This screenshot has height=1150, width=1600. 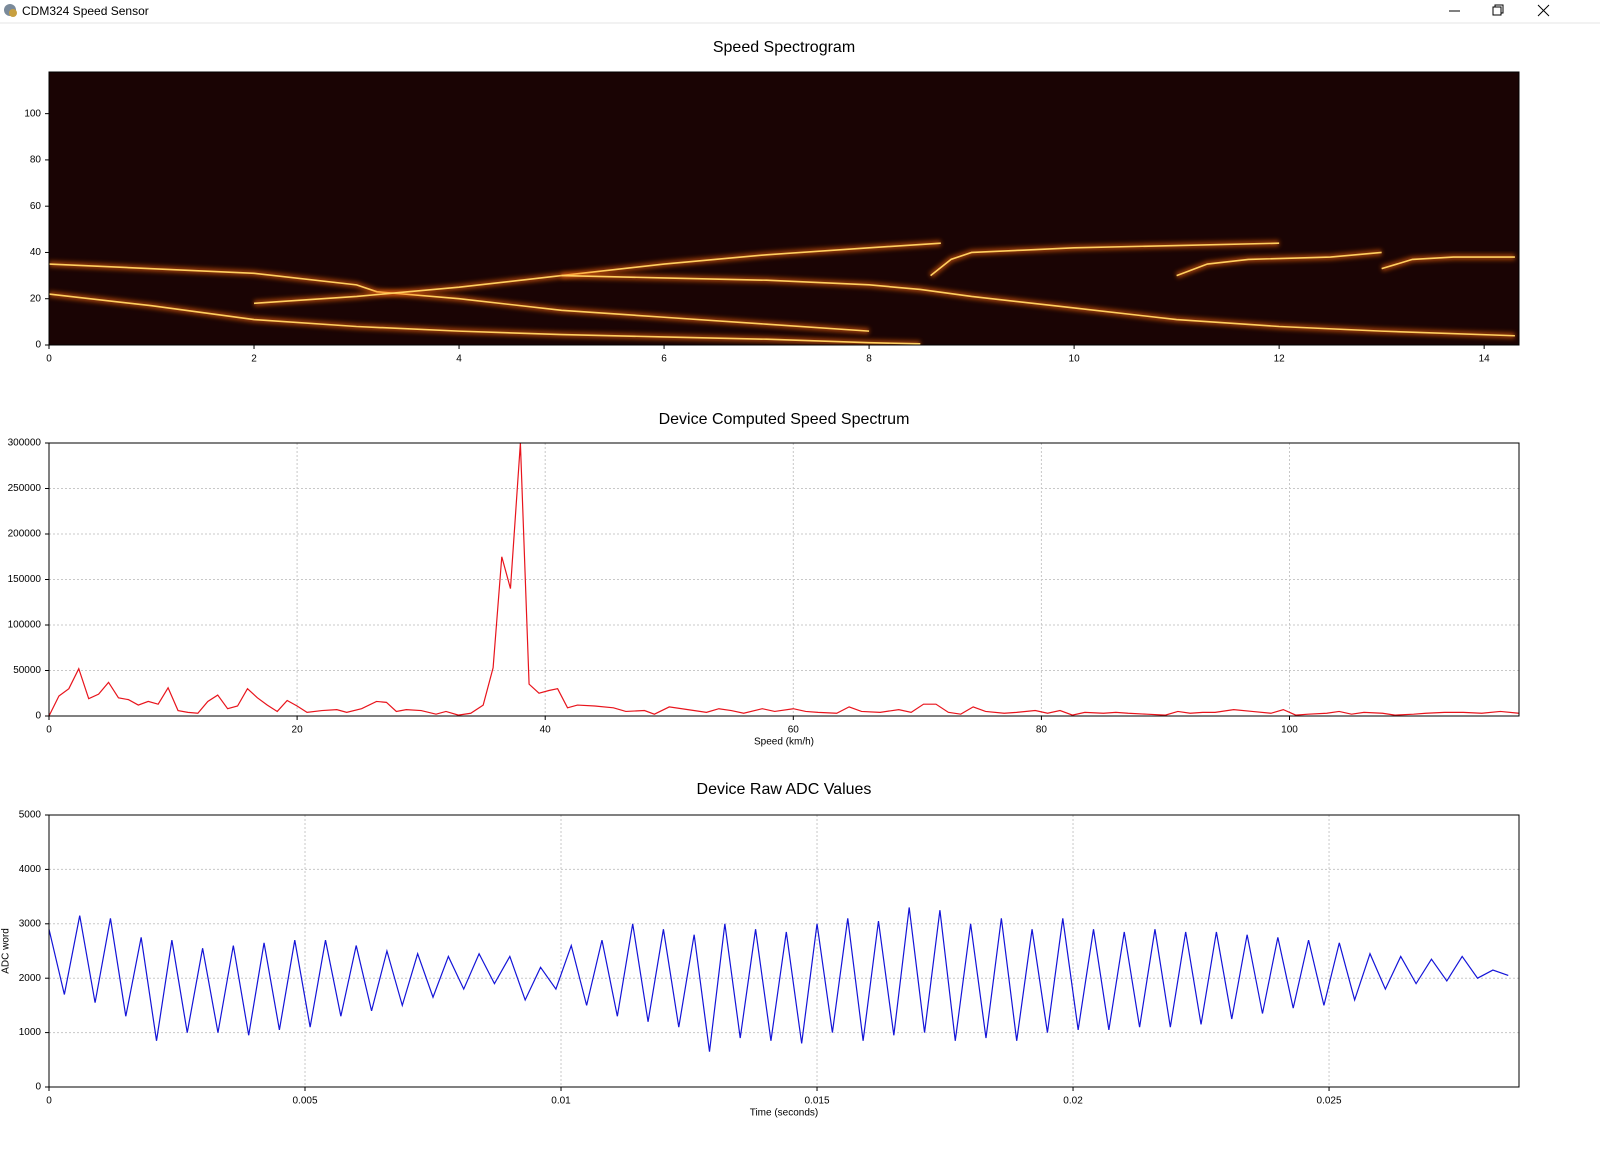 I want to click on x-tick-label: 12, so click(x=1280, y=359).